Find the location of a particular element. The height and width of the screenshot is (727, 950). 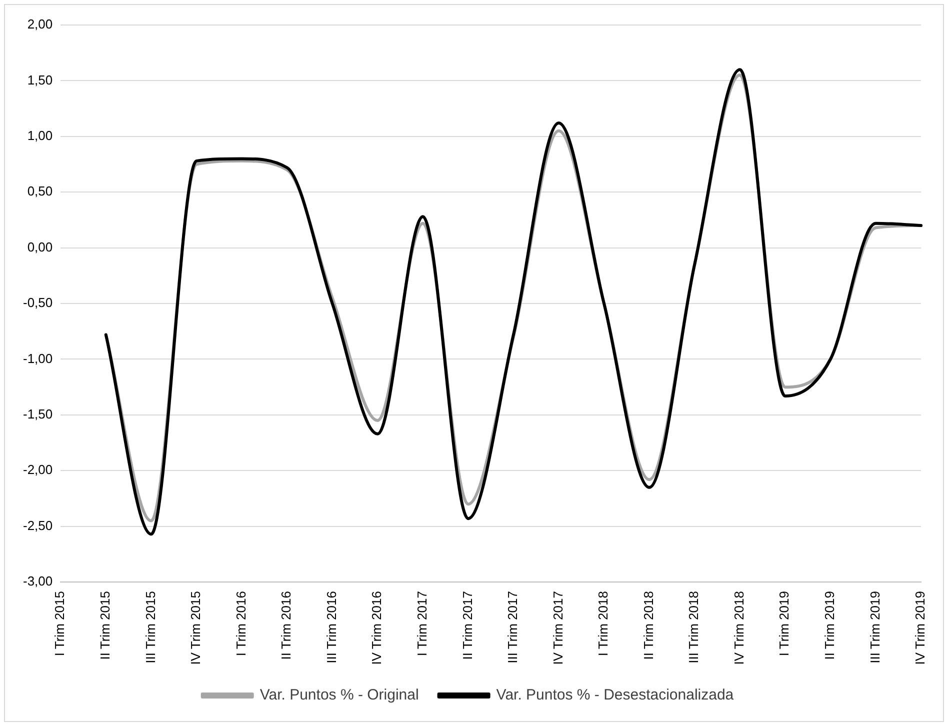

x-tick-label: II Trim 2018 is located at coordinates (648, 625).